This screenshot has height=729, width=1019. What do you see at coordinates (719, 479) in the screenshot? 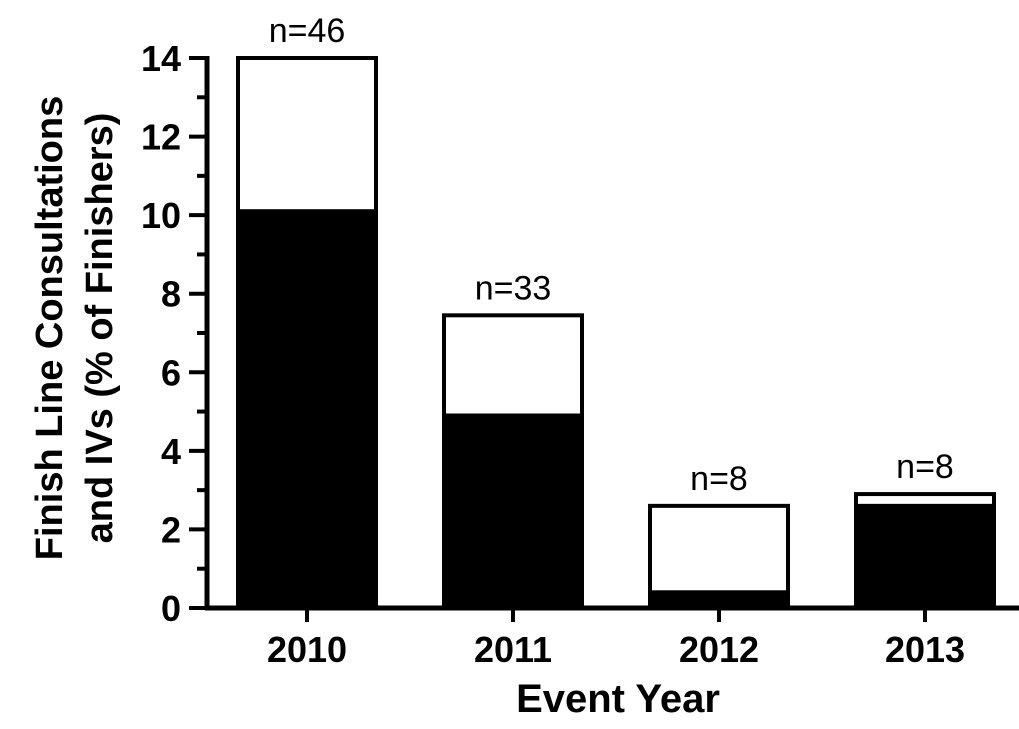
I see `bar-label-2012: n=8` at bounding box center [719, 479].